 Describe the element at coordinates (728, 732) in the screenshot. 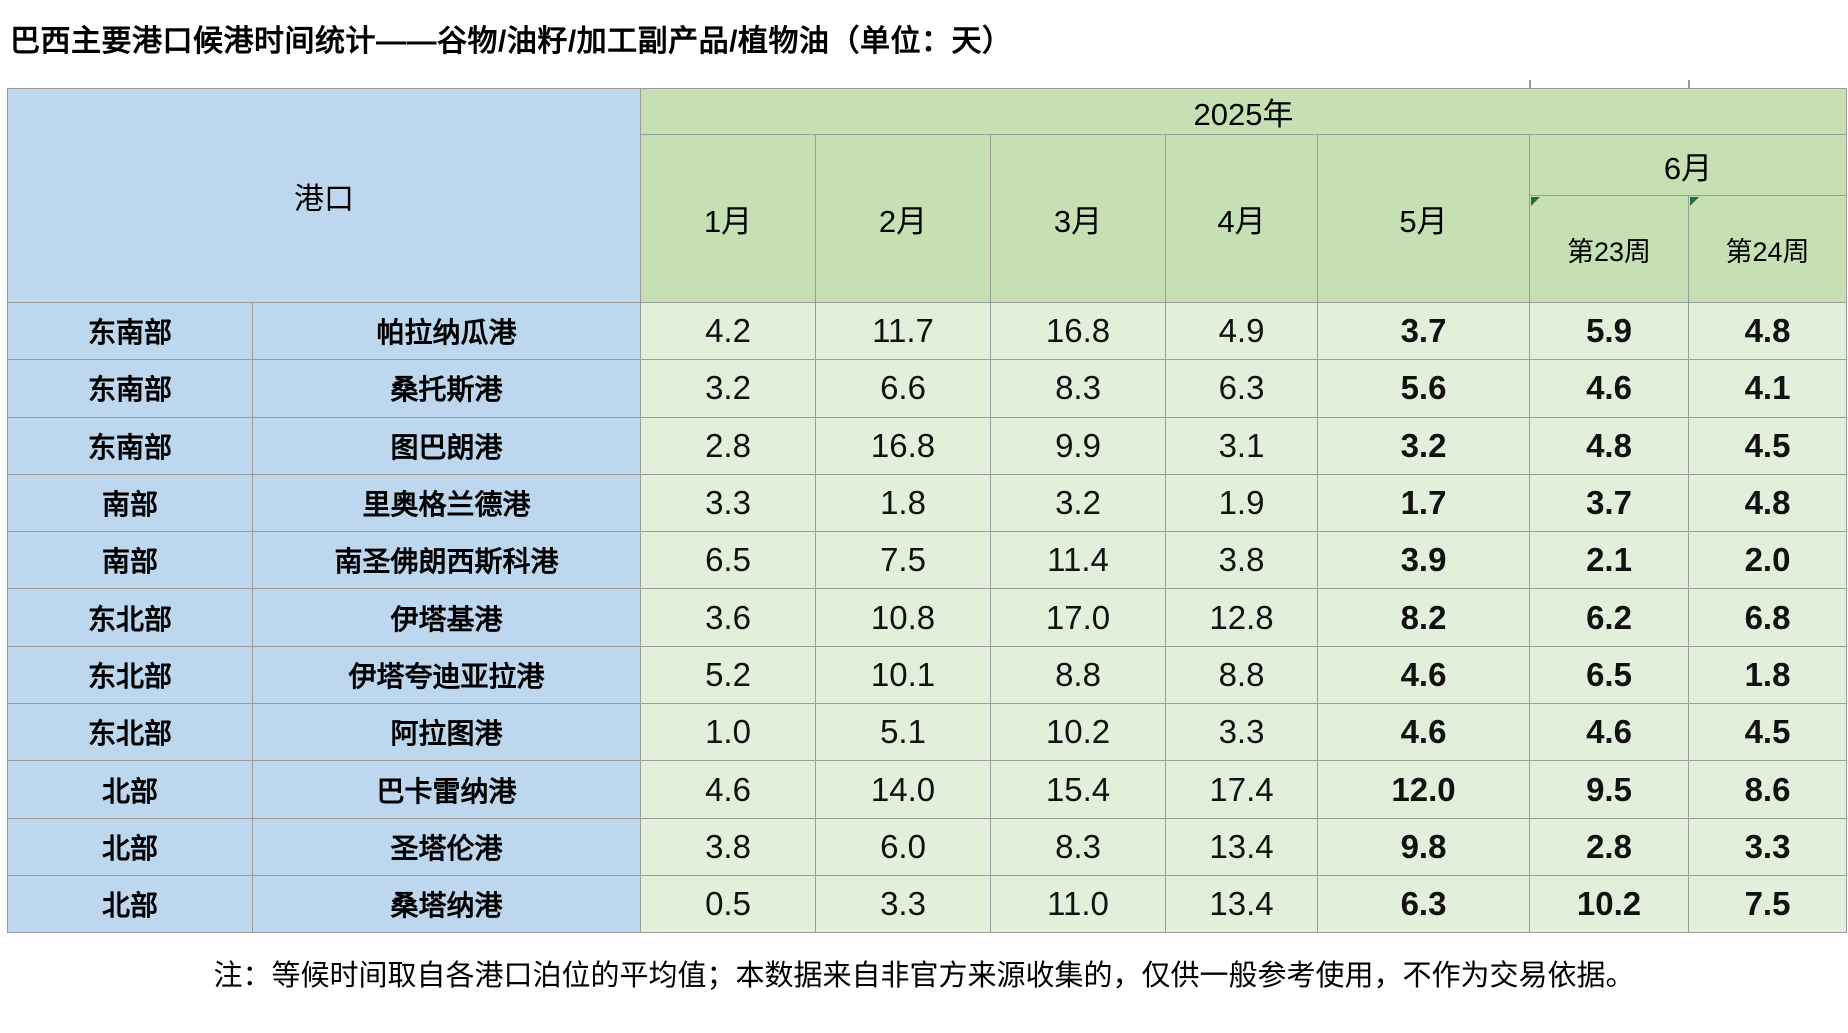

I see `value-cell: 1.0` at that location.